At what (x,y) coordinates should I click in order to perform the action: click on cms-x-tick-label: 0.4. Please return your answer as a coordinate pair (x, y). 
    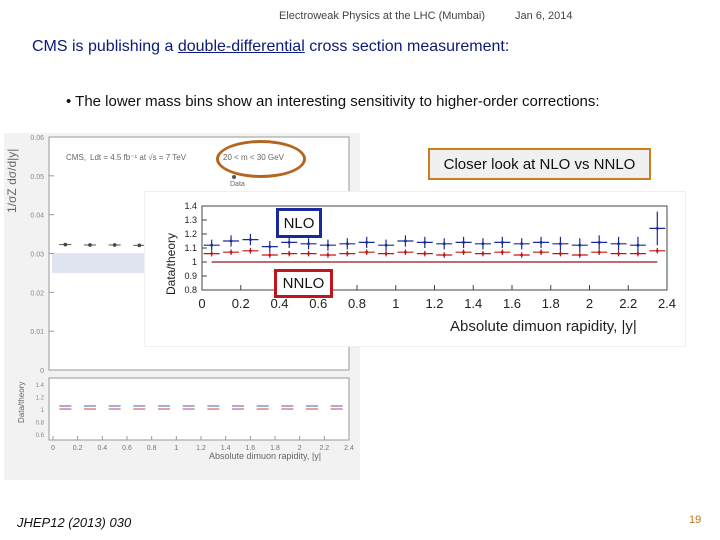
    Looking at the image, I should click on (102, 448).